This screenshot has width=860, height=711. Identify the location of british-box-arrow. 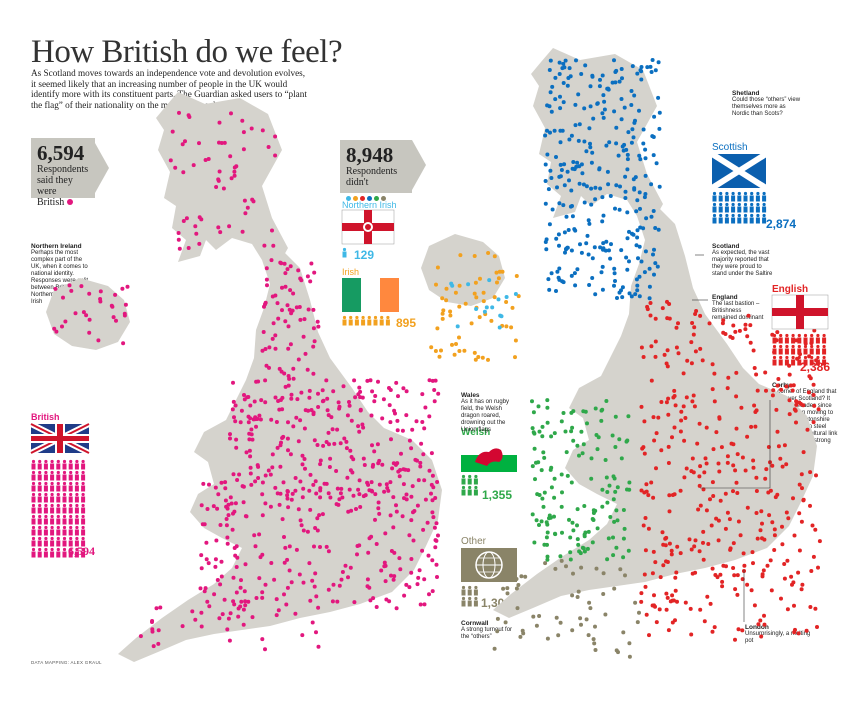
(102, 168).